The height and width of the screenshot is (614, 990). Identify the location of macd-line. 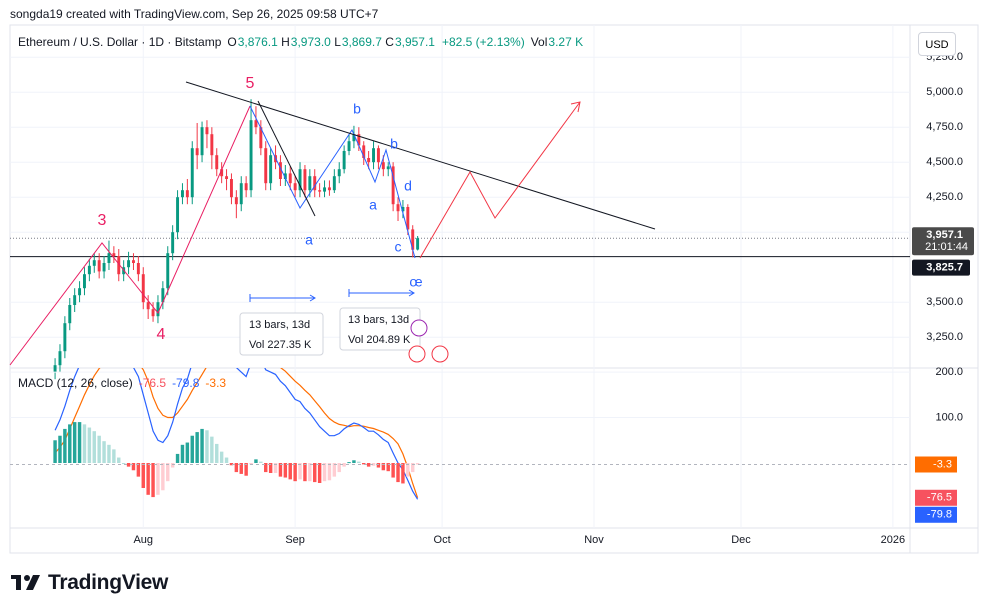
(236, 433).